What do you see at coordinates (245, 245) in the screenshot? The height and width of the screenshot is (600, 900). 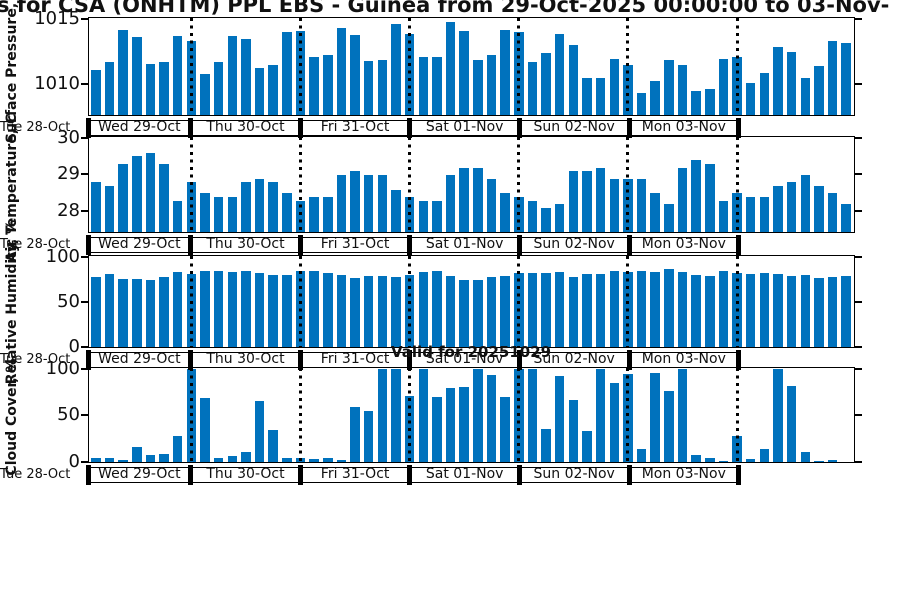 I see `day-label-box: Thu 30-Oct` at bounding box center [245, 245].